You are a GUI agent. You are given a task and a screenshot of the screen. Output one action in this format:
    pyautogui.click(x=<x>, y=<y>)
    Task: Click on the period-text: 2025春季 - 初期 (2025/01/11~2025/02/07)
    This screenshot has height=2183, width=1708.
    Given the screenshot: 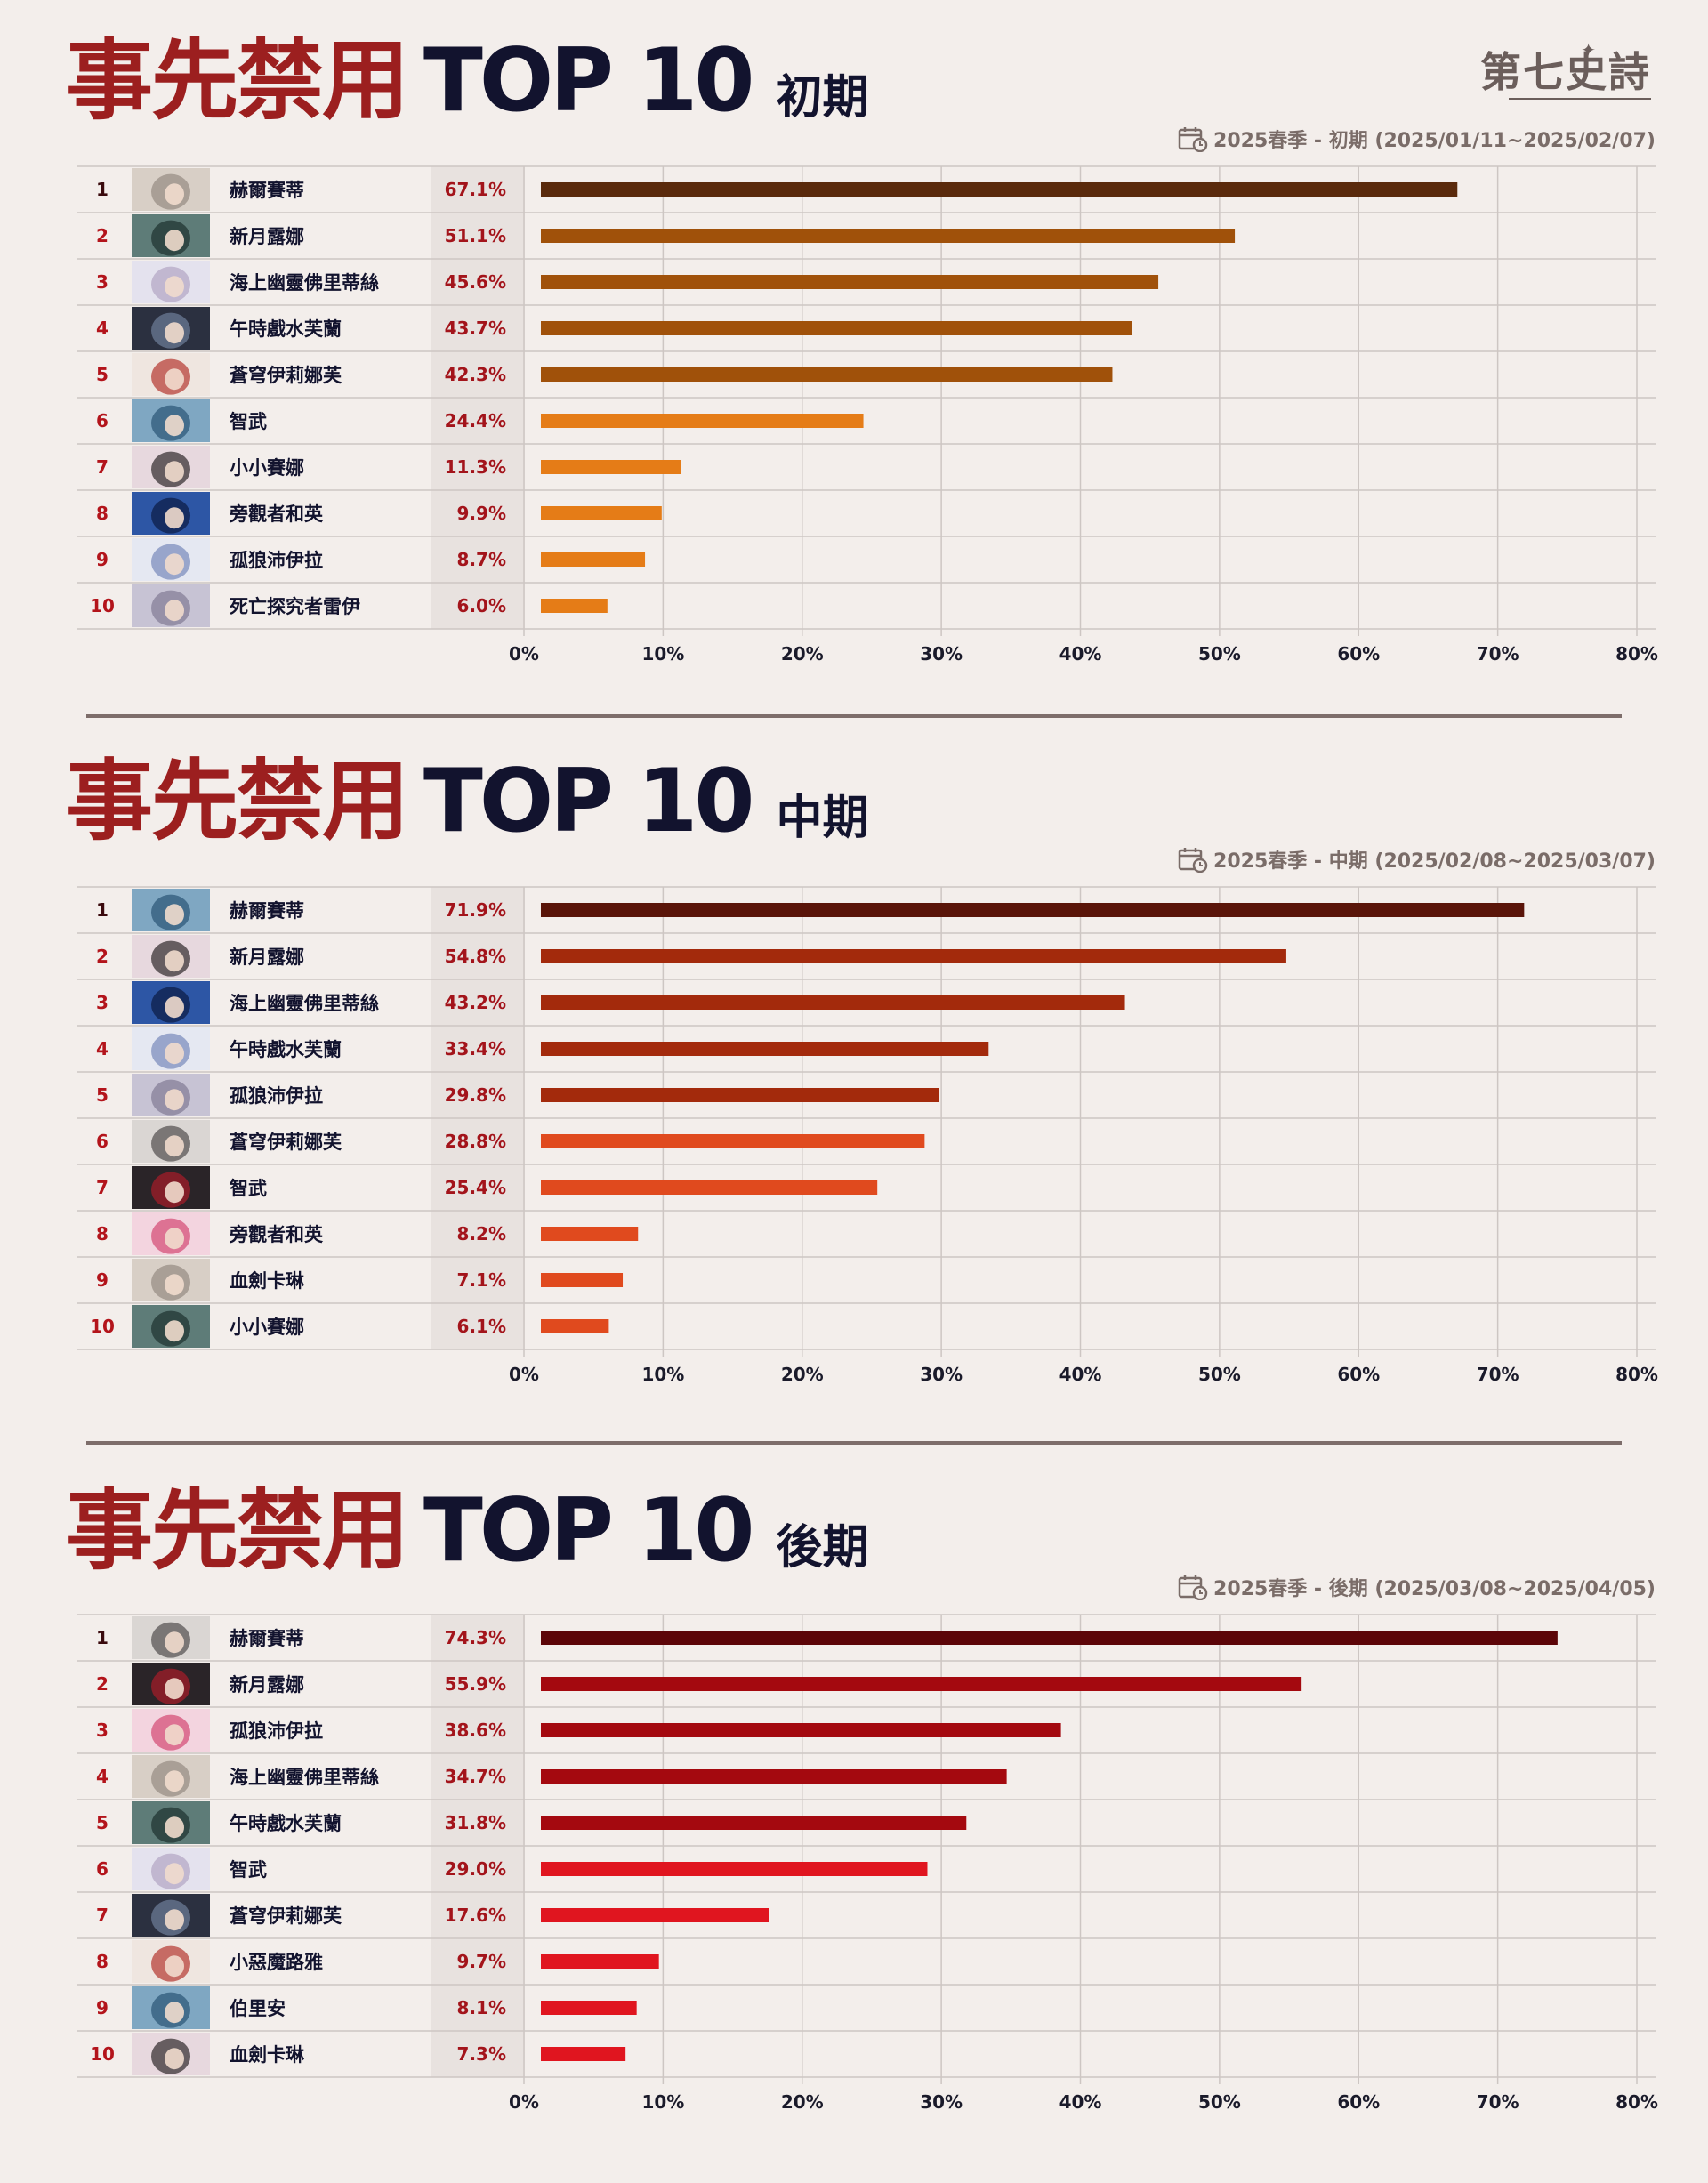 What is the action you would take?
    pyautogui.click(x=1434, y=141)
    